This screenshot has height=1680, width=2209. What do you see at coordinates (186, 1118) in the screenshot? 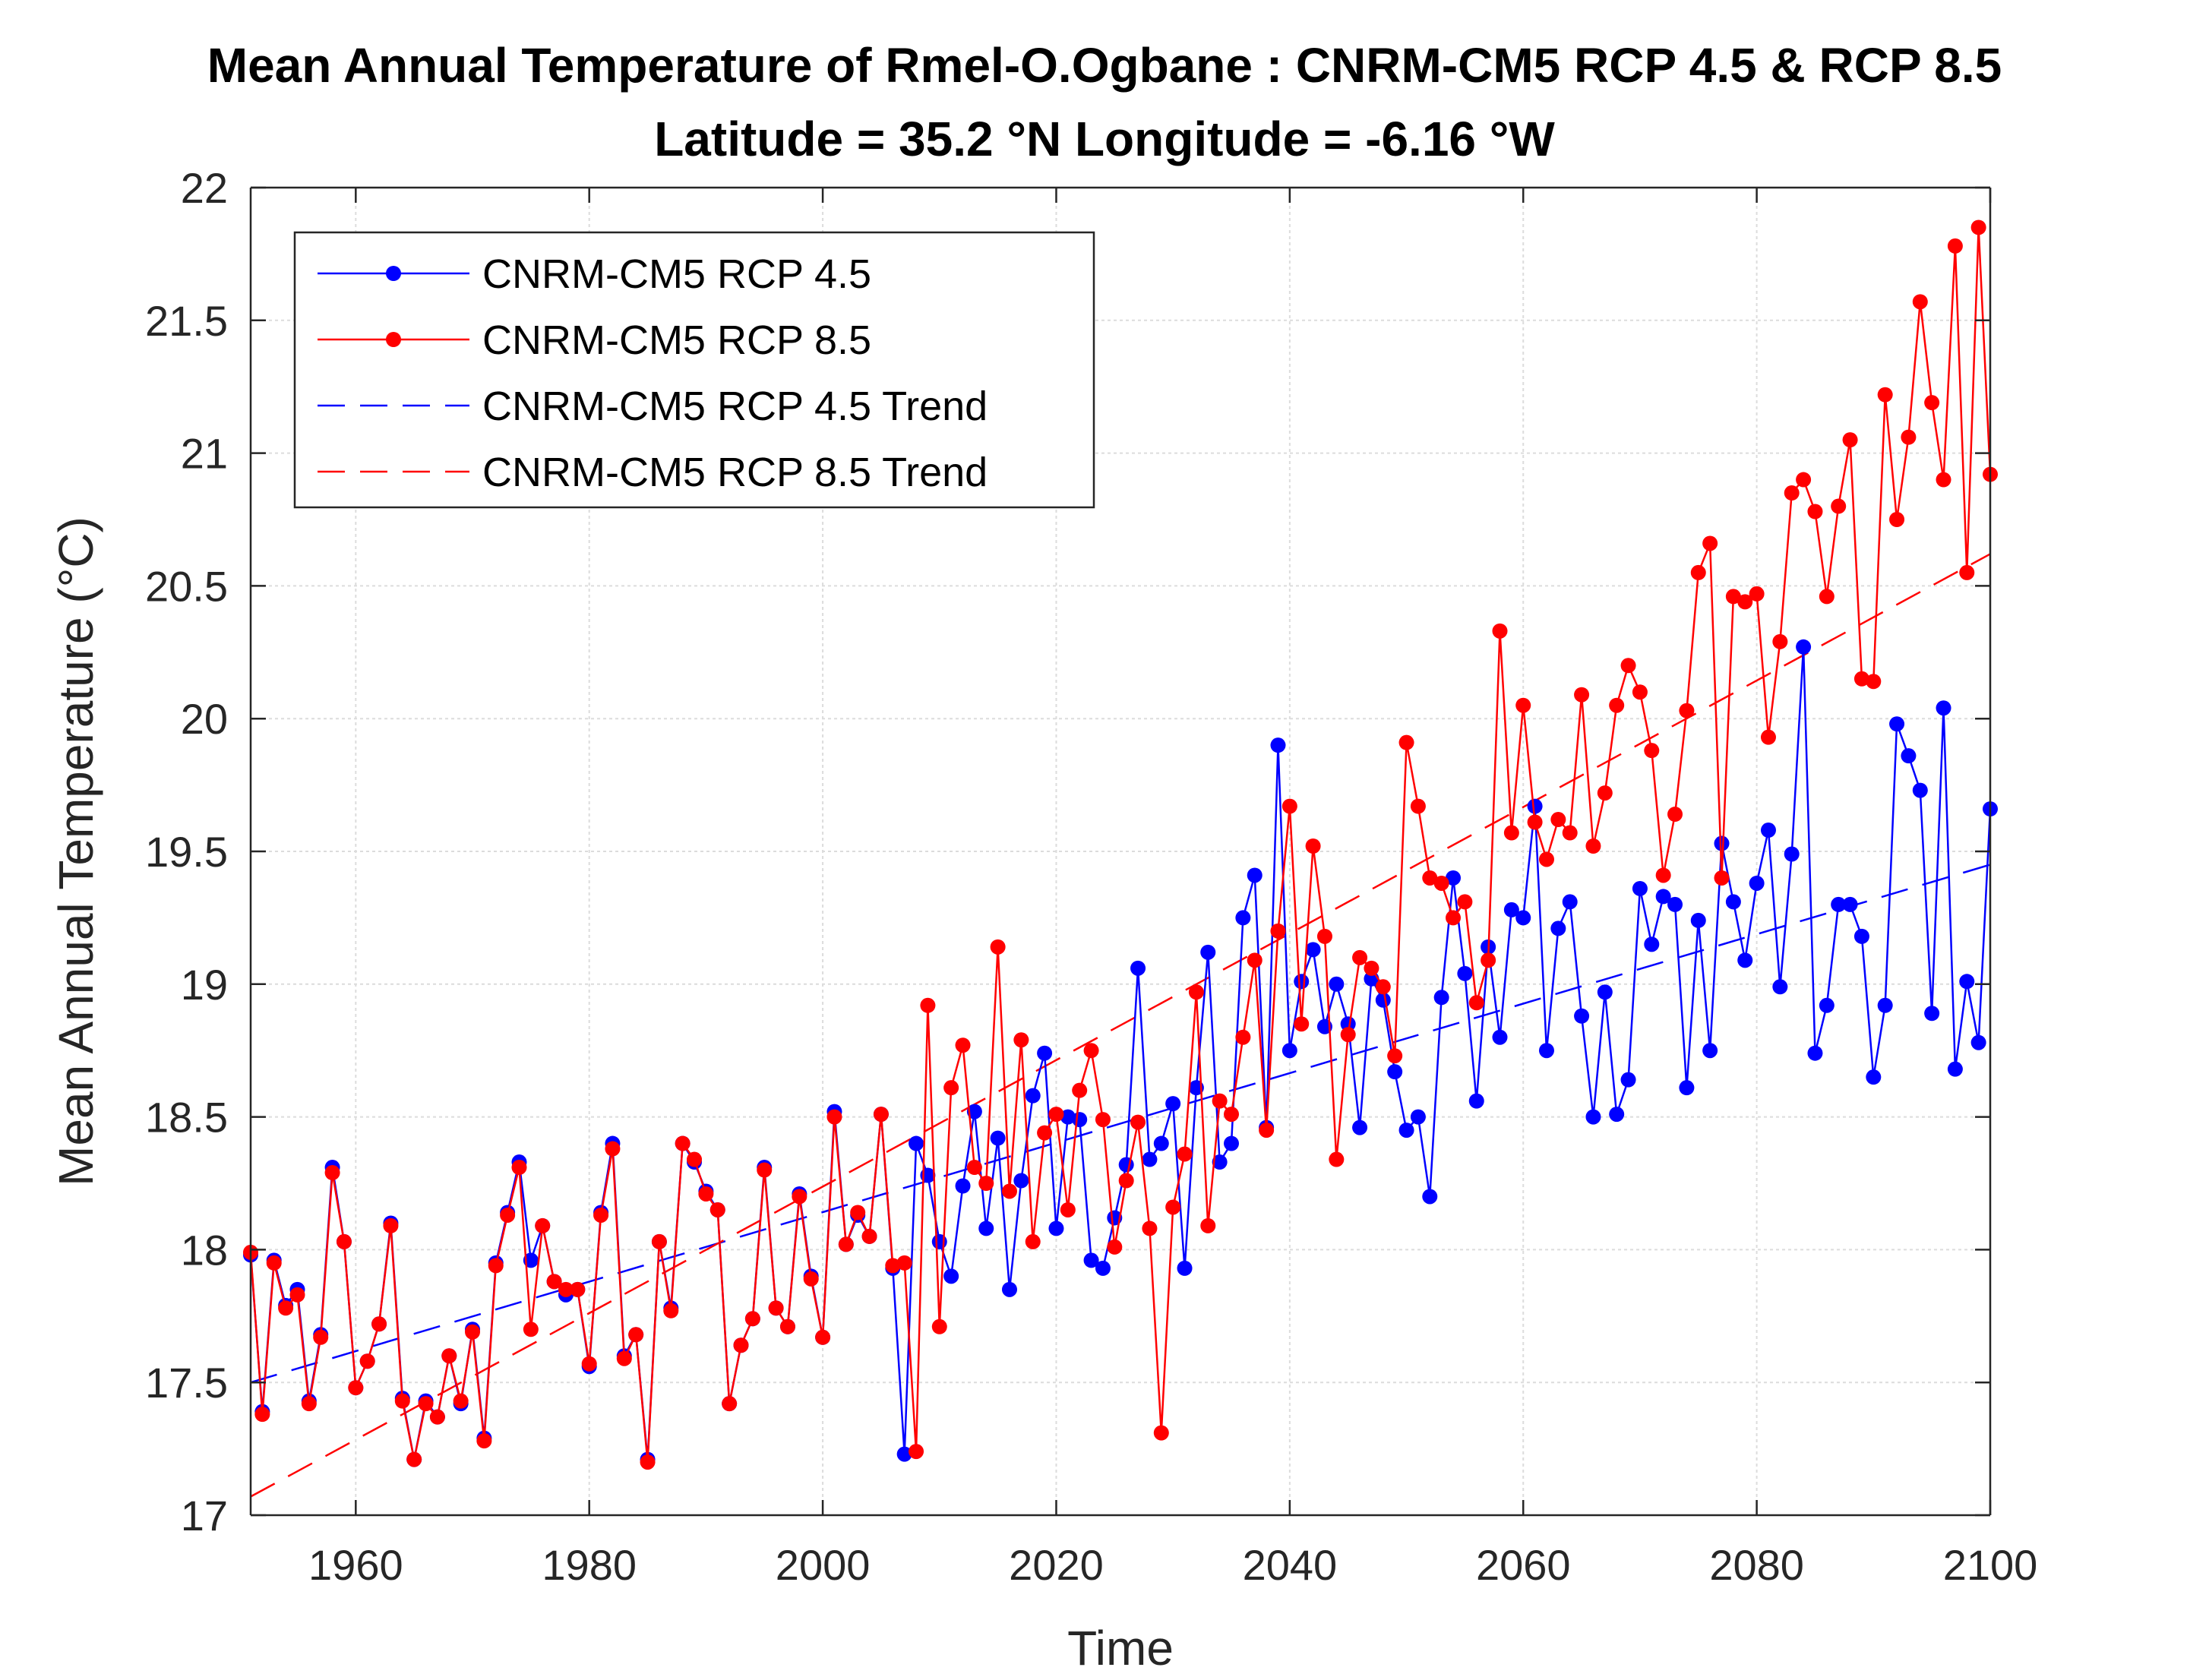
I see `y-tick-label: 18.5` at bounding box center [186, 1118].